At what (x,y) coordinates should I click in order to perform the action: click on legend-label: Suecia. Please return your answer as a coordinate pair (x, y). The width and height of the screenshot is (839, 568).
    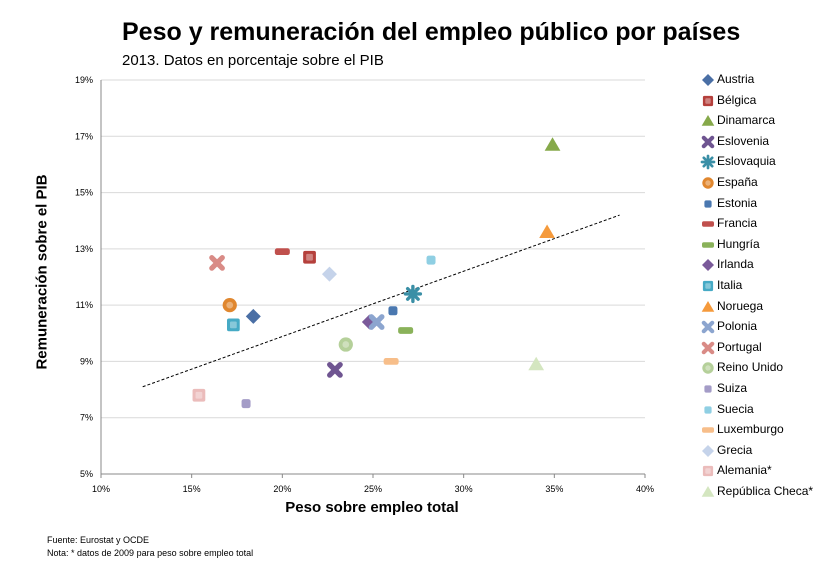
    Looking at the image, I should click on (735, 408).